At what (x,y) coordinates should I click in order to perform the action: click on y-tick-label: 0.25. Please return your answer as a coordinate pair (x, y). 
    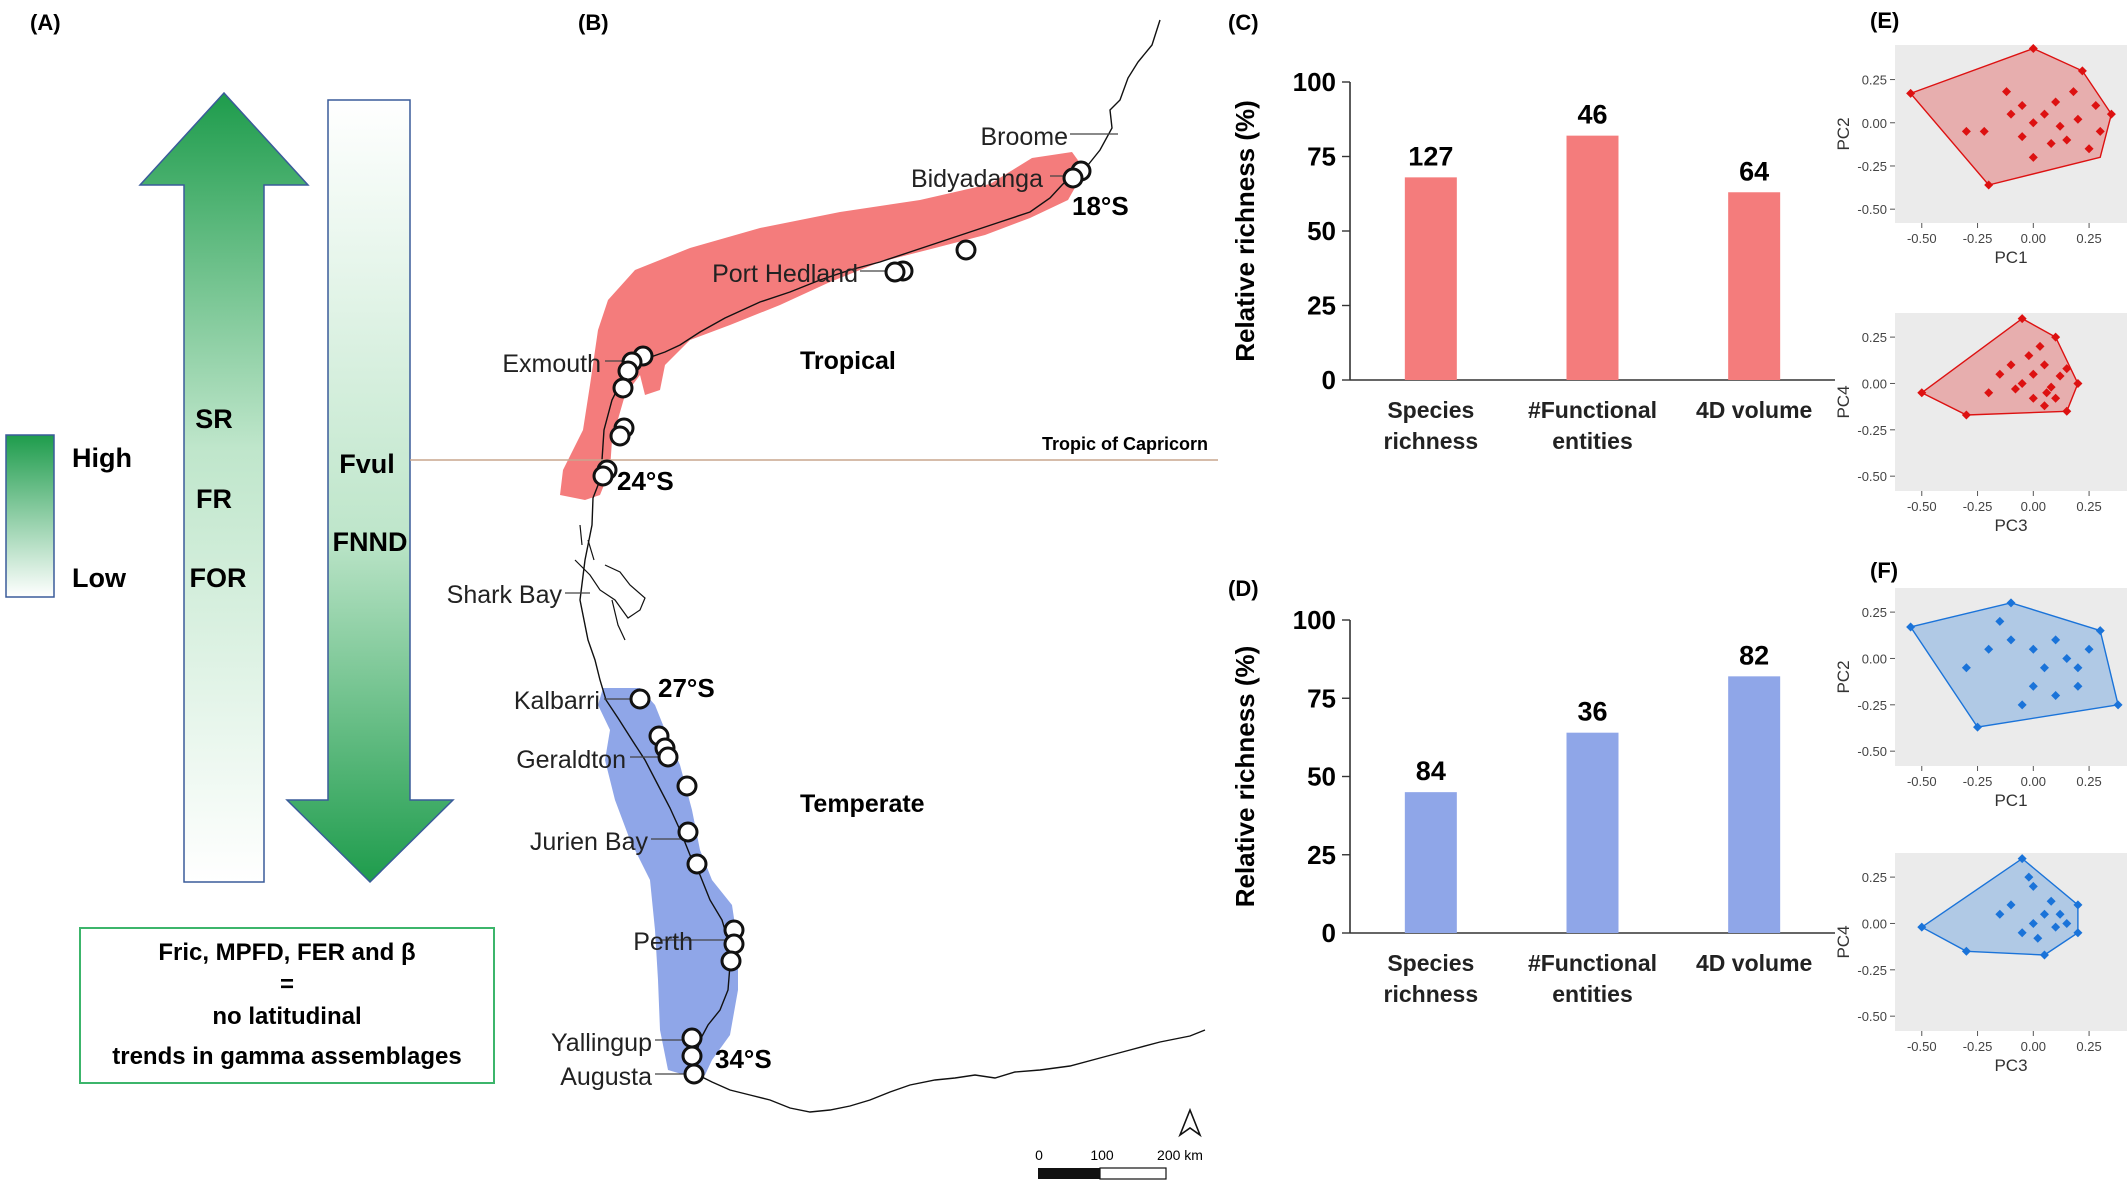
    Looking at the image, I should click on (1874, 80).